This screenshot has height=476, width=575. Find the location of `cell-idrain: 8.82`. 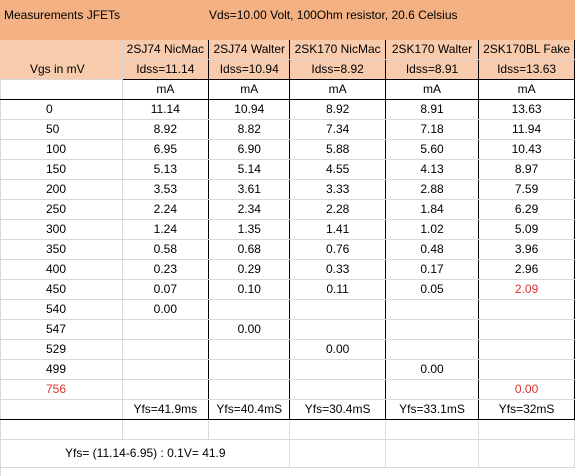

cell-idrain: 8.82 is located at coordinates (249, 129).